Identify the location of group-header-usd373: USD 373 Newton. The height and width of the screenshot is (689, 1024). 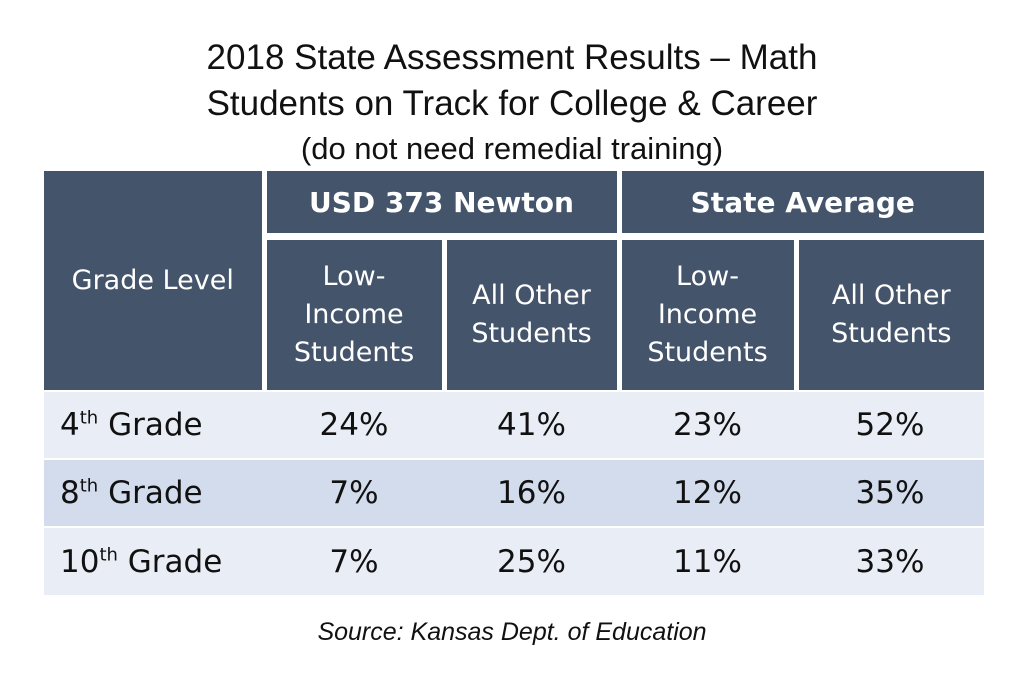
(443, 205).